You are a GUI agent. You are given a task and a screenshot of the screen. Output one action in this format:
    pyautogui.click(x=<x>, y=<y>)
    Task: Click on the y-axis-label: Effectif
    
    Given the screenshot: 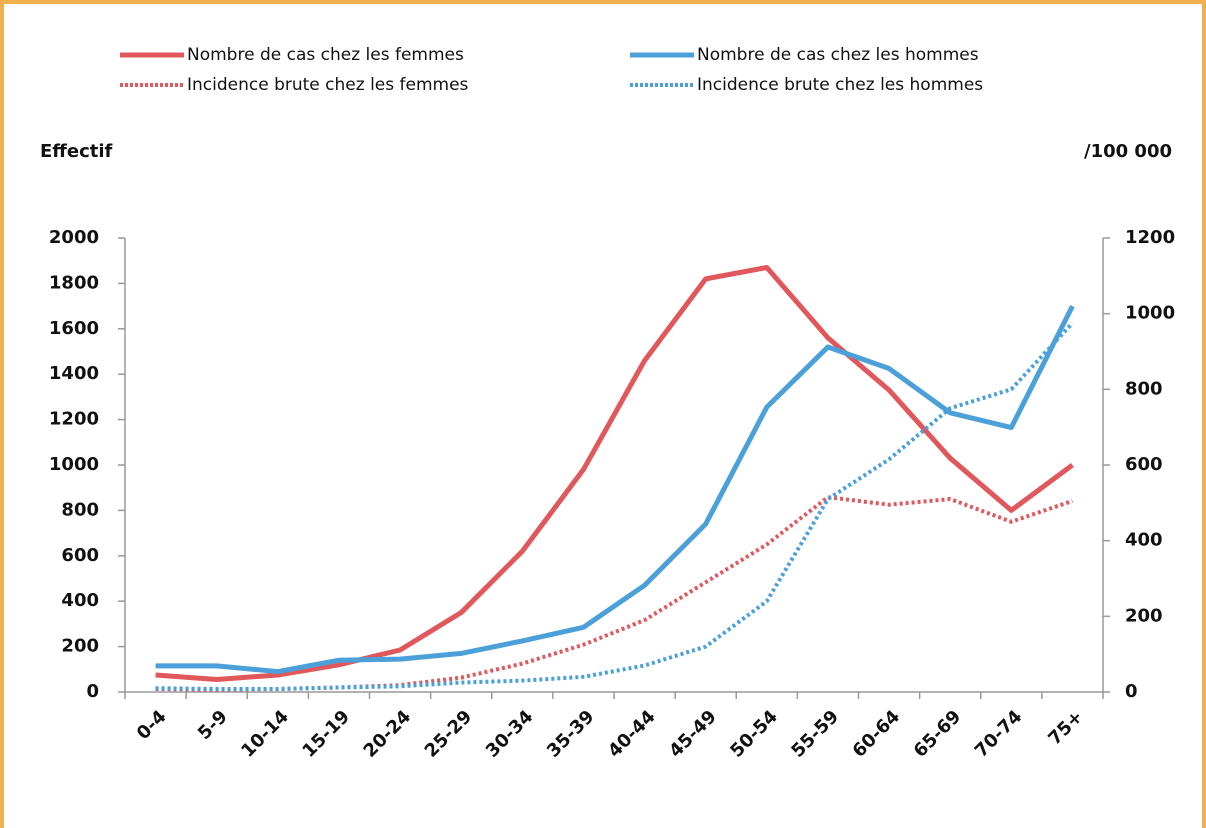 What is the action you would take?
    pyautogui.click(x=76, y=151)
    